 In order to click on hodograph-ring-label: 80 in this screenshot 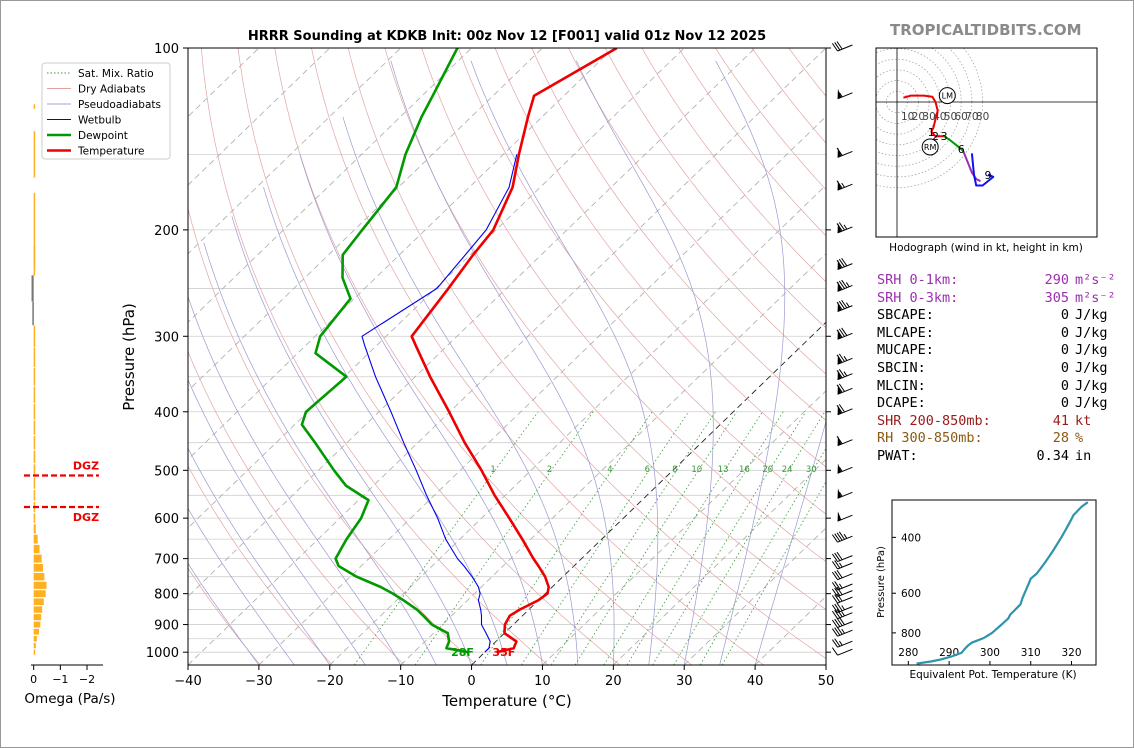, I will do `click(982, 117)`.